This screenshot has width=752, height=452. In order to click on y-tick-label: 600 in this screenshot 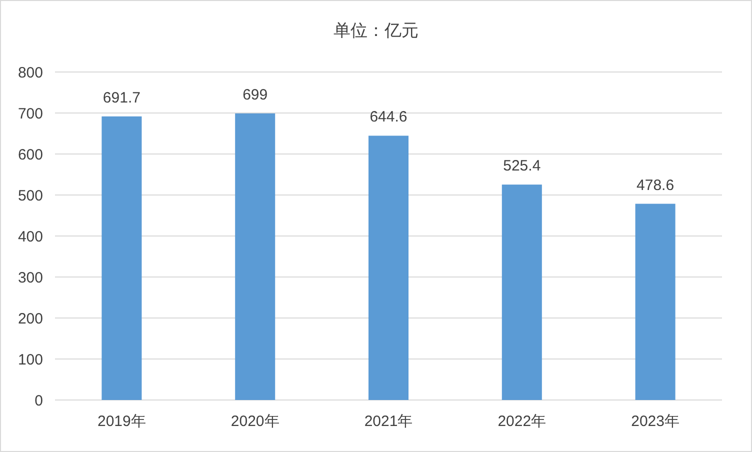, I will do `click(30, 155)`.